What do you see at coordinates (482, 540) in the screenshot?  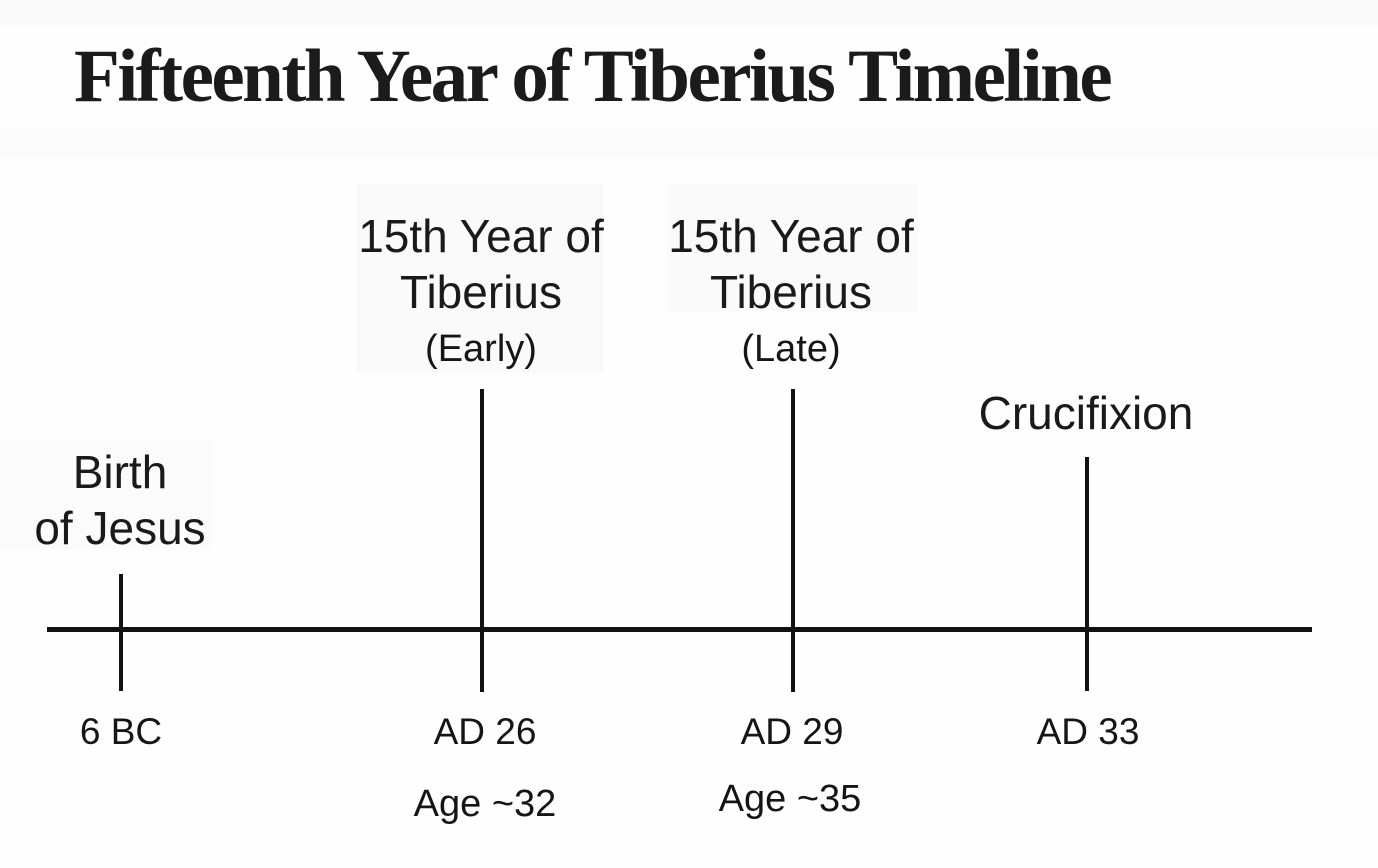 I see `event-tick-tiberius-early` at bounding box center [482, 540].